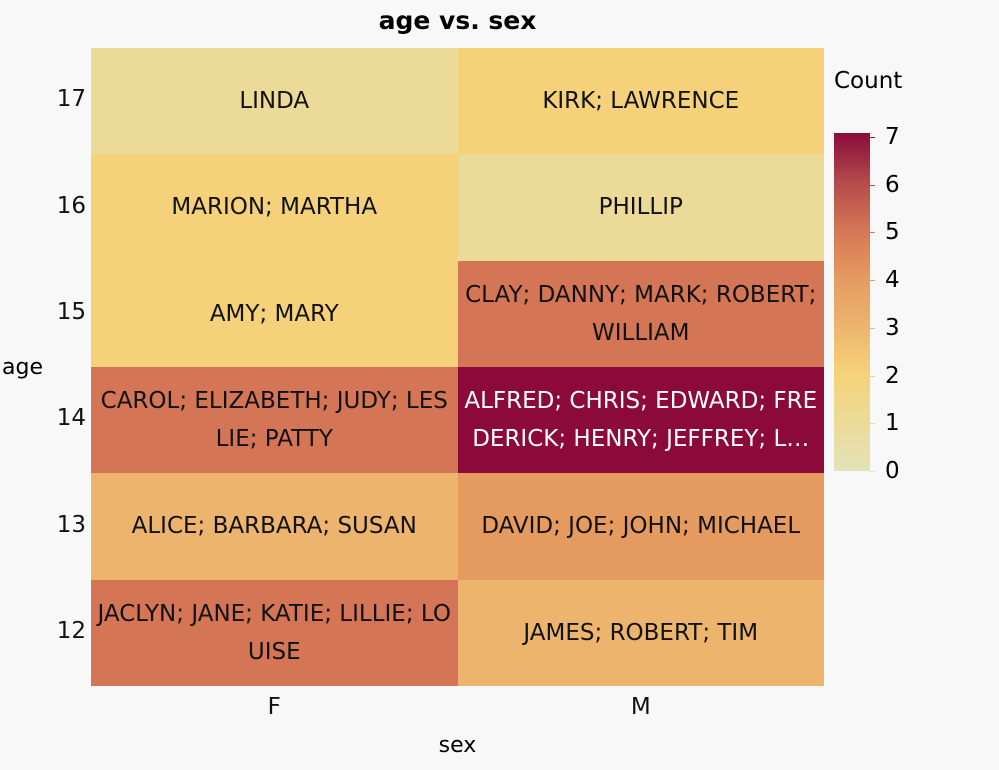 This screenshot has height=770, width=999. What do you see at coordinates (274, 313) in the screenshot?
I see `heatmap-cell: AMY; MARY` at bounding box center [274, 313].